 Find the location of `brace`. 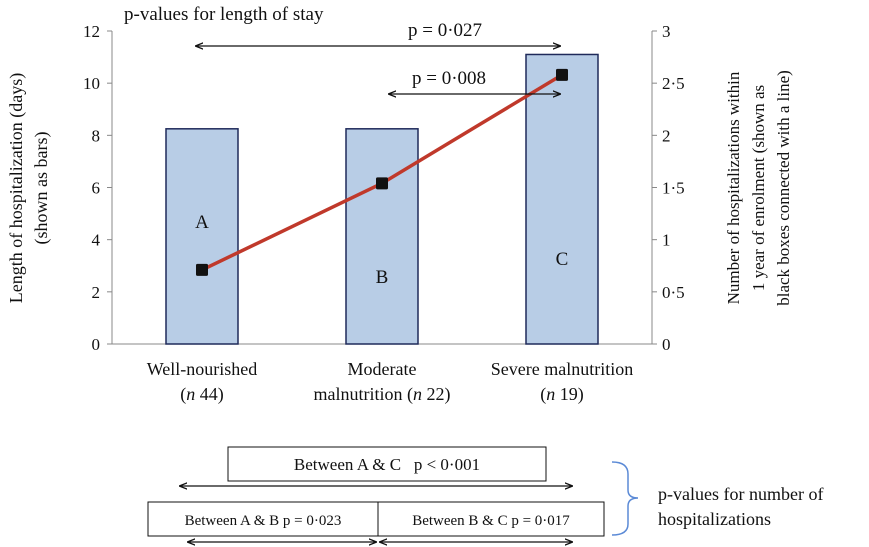

brace is located at coordinates (625, 498).